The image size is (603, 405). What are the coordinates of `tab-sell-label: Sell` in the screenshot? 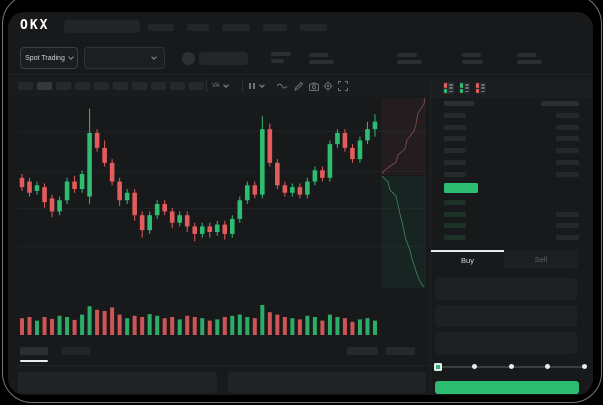 It's located at (541, 259).